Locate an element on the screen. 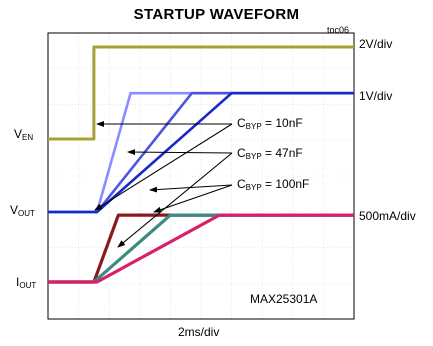  figure-tag: toc06 is located at coordinates (338, 30).